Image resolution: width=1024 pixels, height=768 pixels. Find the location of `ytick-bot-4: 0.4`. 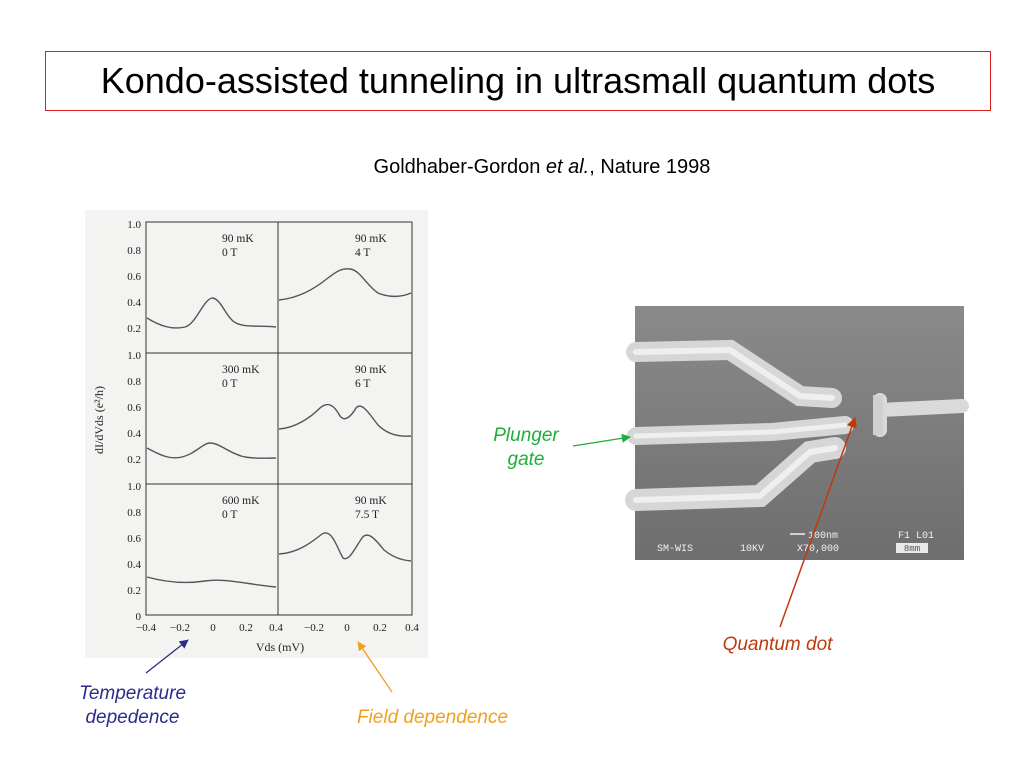

ytick-bot-4: 0.4 is located at coordinates (134, 565).